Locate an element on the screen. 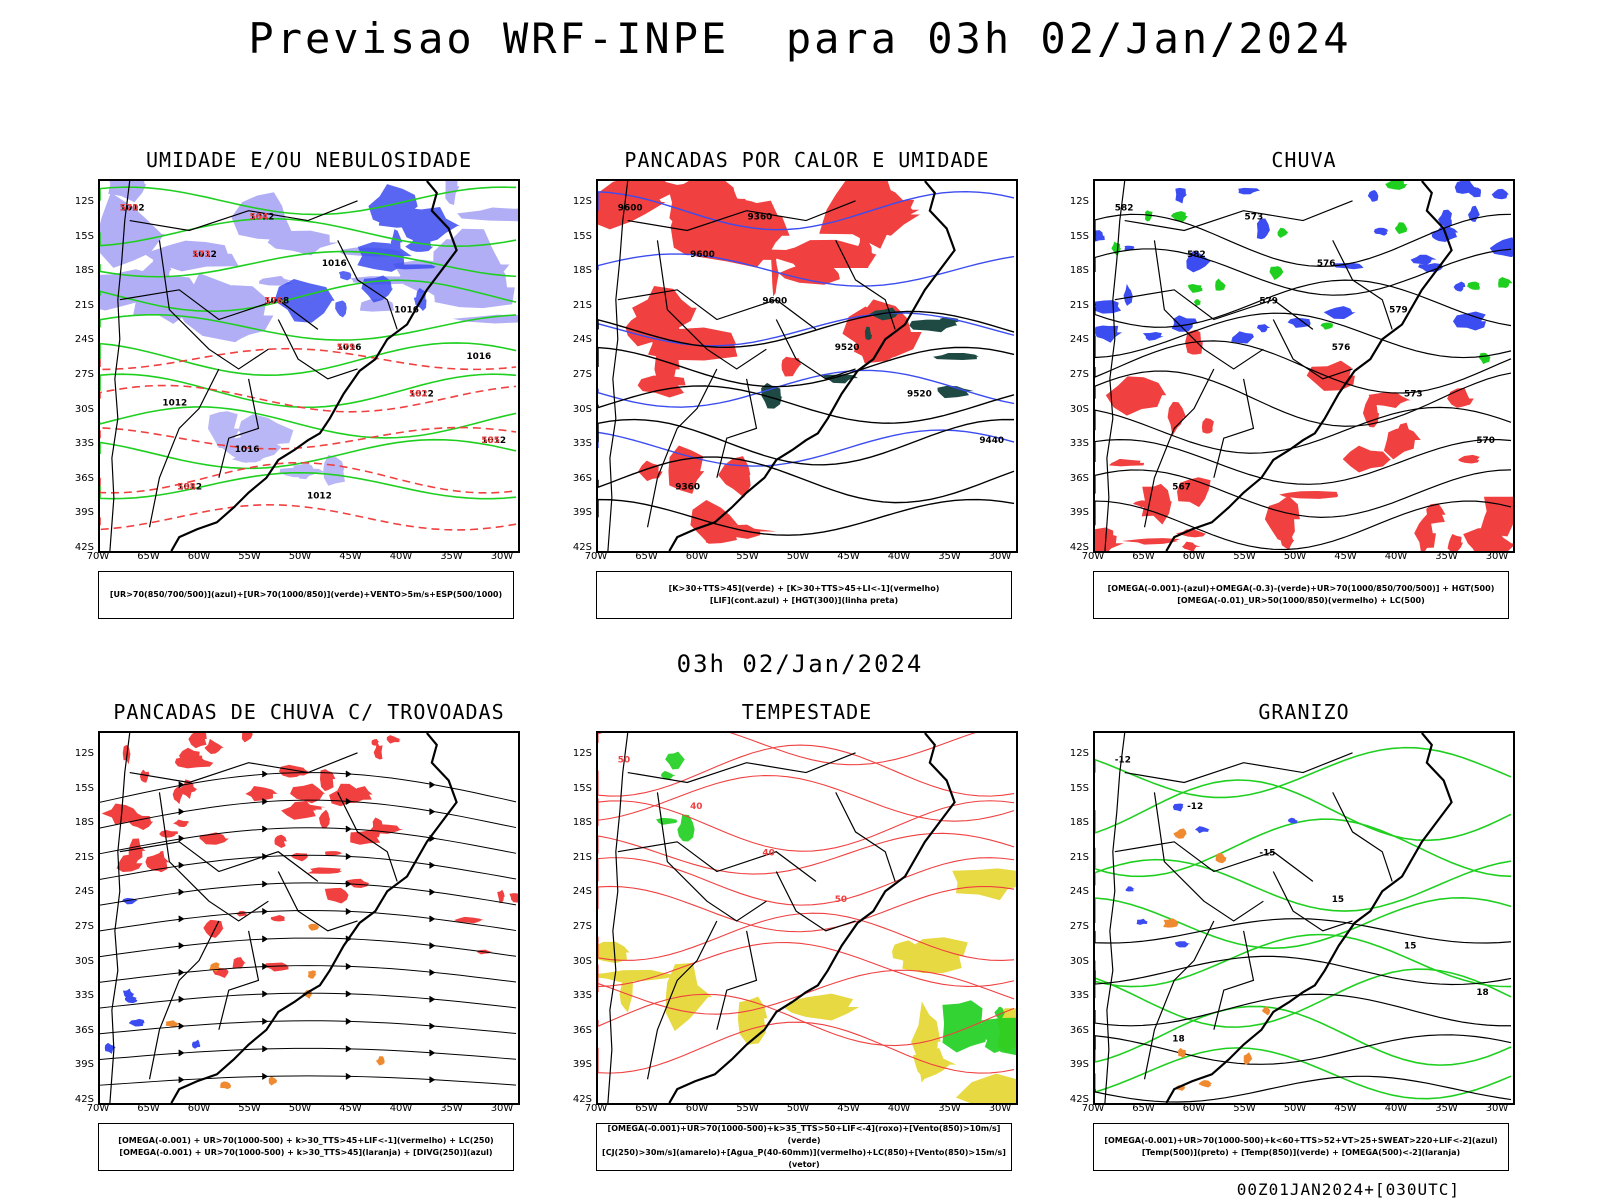 This screenshot has width=1600, height=1200. lat-label: 36S is located at coordinates (84, 478).